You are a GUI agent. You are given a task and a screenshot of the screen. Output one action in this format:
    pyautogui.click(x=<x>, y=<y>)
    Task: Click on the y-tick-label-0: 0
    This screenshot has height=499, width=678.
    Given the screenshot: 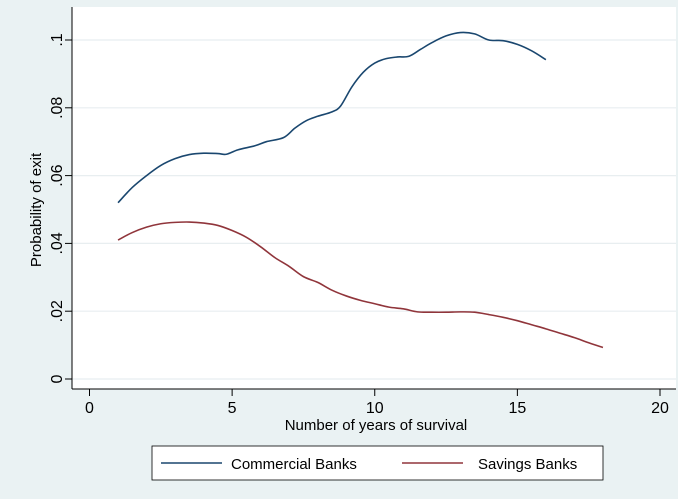 What is the action you would take?
    pyautogui.click(x=57, y=378)
    